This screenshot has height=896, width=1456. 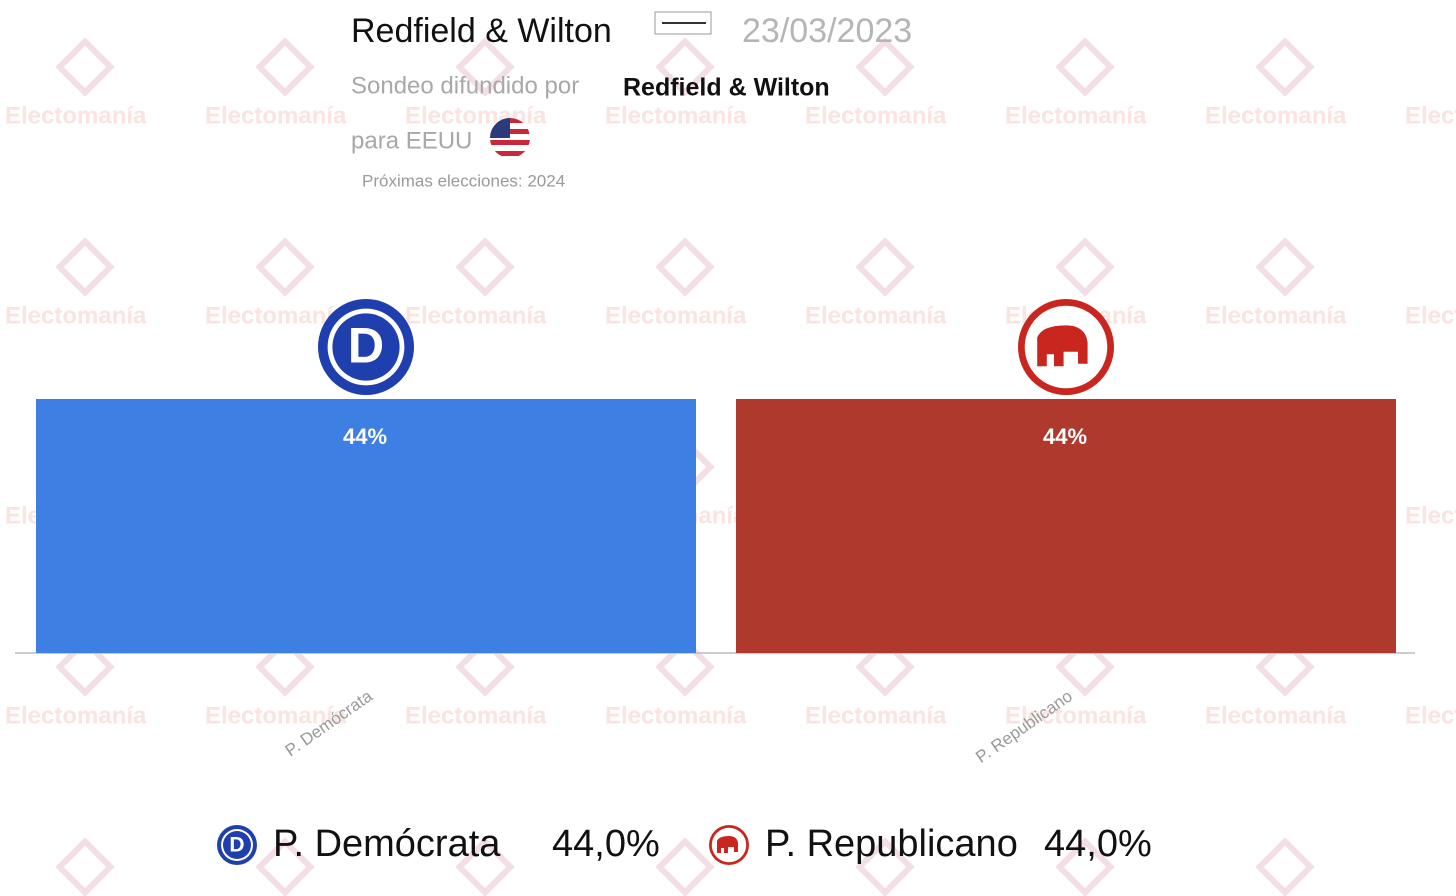 I want to click on chart-title: Redfield & Wilton, so click(x=481, y=31).